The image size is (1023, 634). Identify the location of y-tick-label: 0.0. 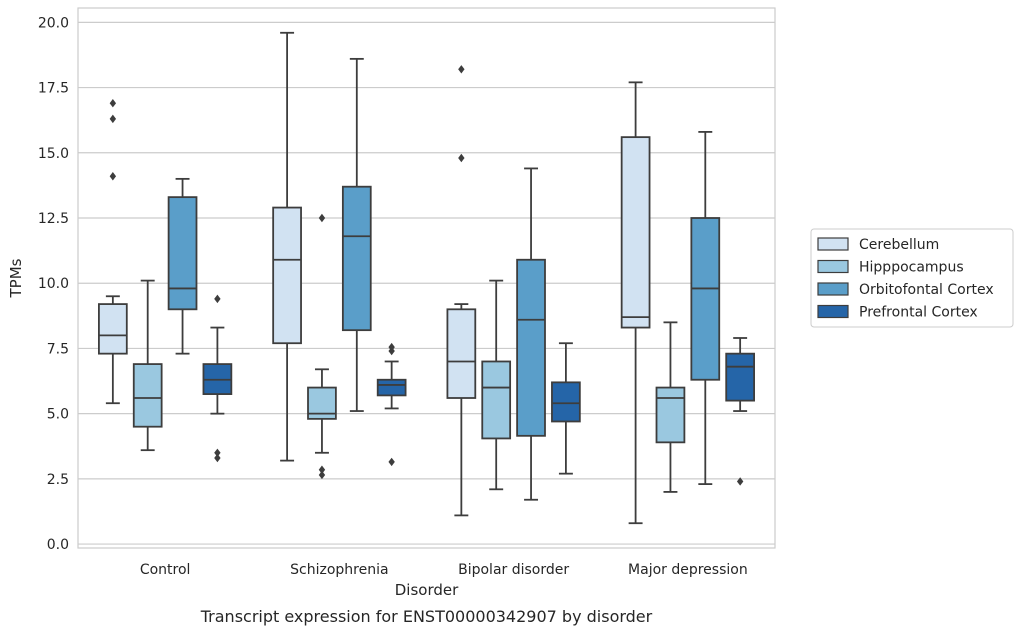
(58, 545).